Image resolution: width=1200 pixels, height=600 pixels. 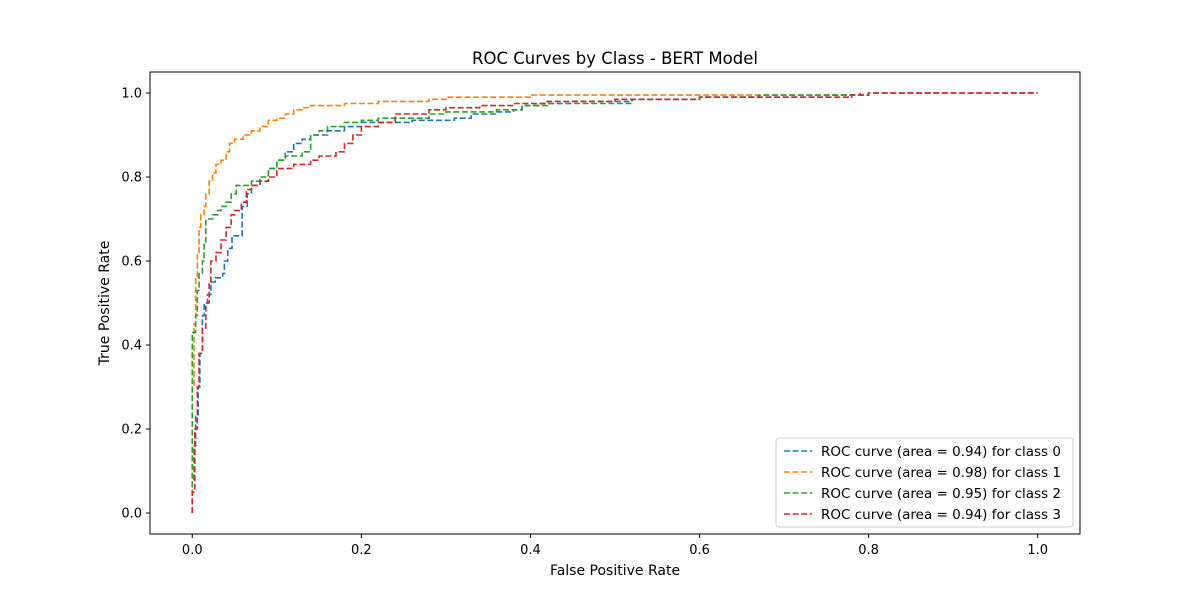 What do you see at coordinates (615, 58) in the screenshot?
I see `chart-title: ROC Curves by Class - BERT Model` at bounding box center [615, 58].